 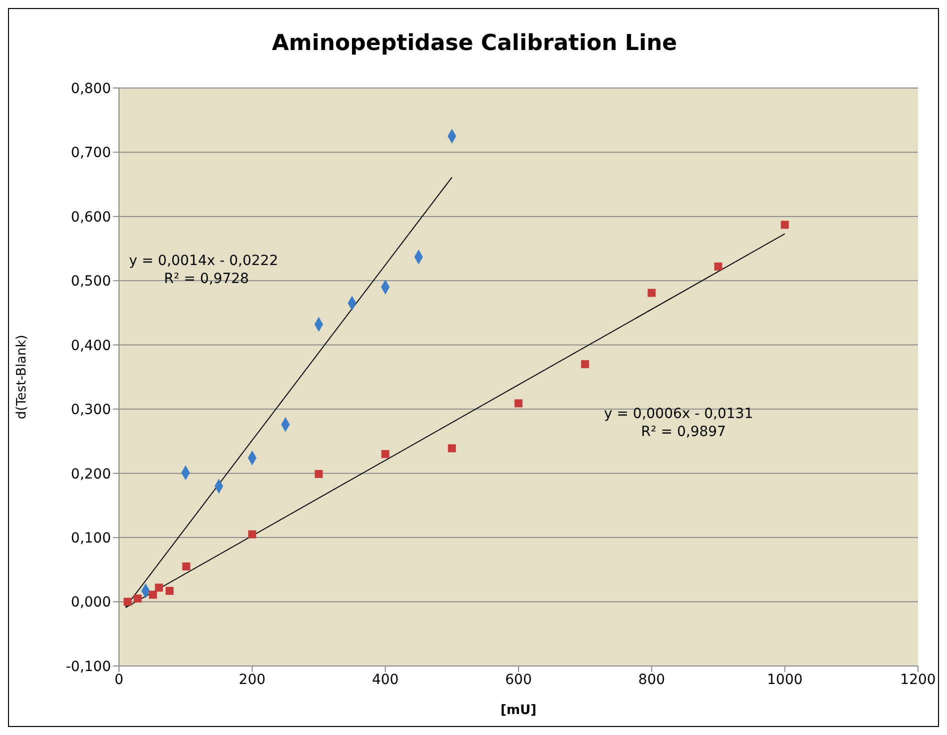 What do you see at coordinates (683, 432) in the screenshot?
I see `annotation: R² = 0,9897` at bounding box center [683, 432].